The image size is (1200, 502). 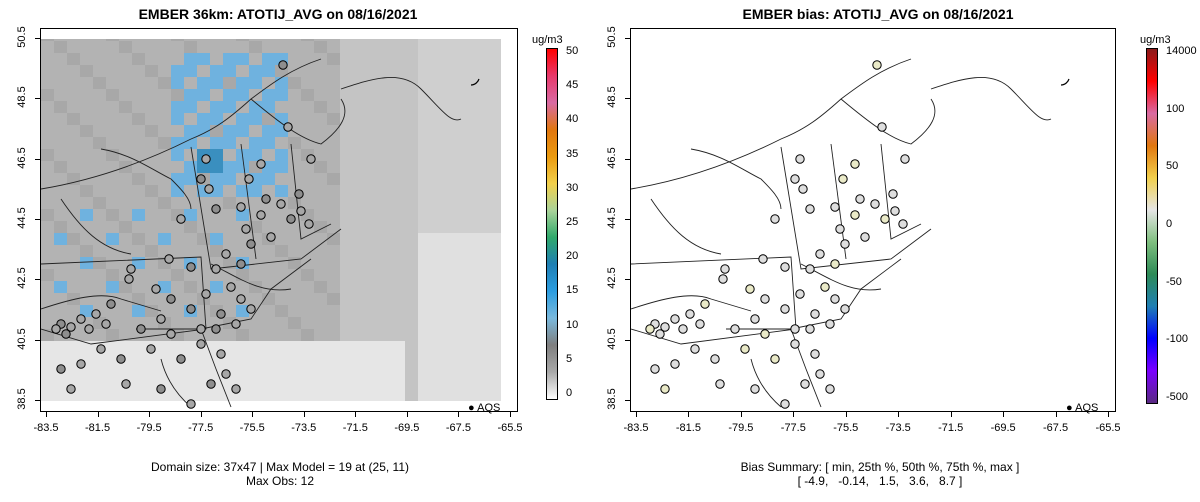 I want to click on left-panel-title: EMBER 36km: ATOTIJ_AVG on 08/16/2021, so click(x=278, y=14).